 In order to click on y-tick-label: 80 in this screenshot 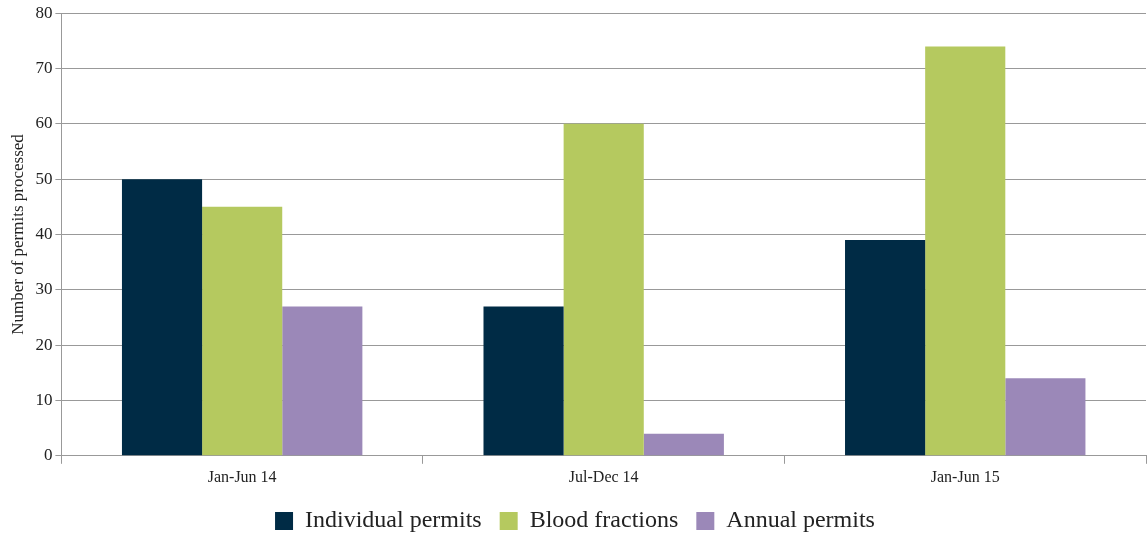, I will do `click(44, 12)`.